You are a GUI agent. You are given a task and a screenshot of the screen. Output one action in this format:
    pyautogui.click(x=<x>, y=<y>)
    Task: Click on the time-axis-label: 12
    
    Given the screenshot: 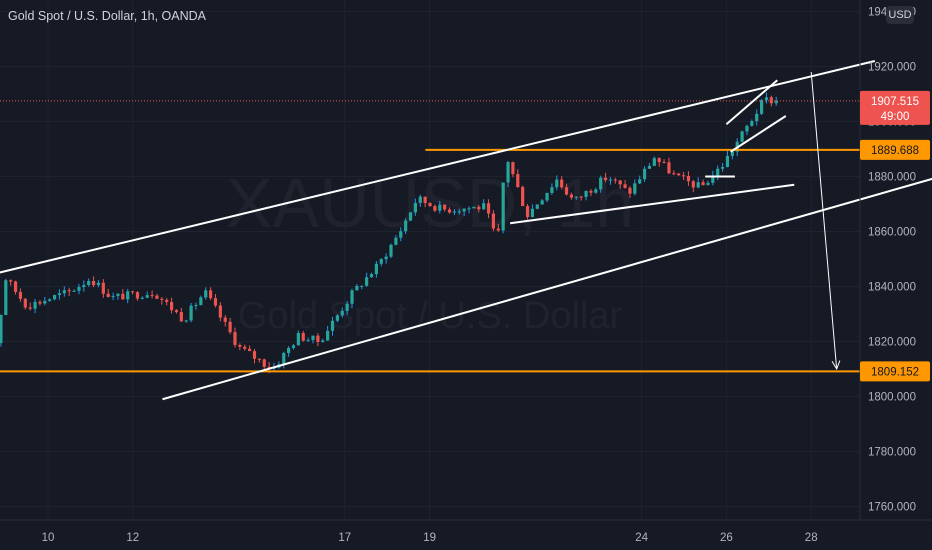 What is the action you would take?
    pyautogui.click(x=132, y=538)
    